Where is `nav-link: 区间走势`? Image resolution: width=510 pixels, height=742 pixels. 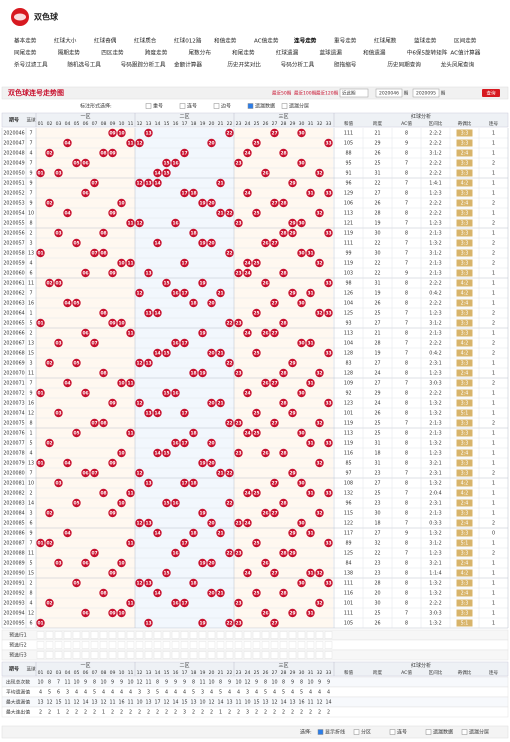
nav-link: 区间走势 is located at coordinates (465, 41).